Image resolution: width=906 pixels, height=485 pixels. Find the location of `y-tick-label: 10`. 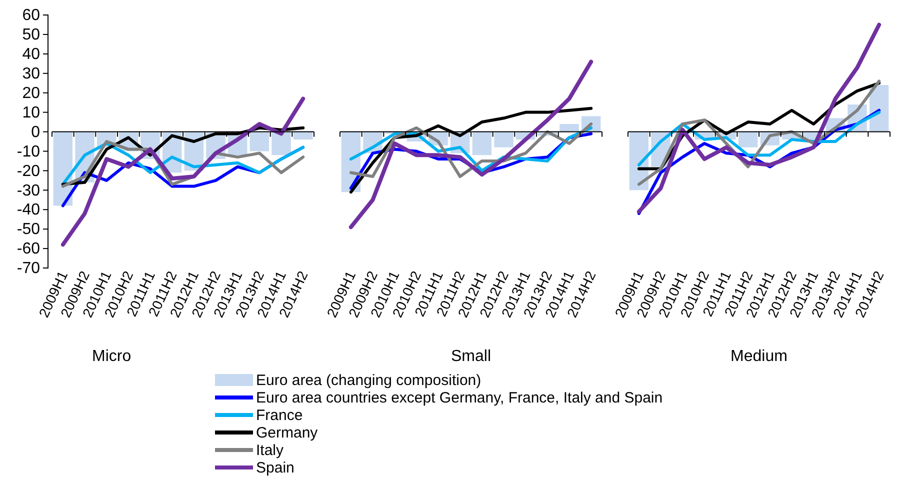

y-tick-label: 10 is located at coordinates (31, 113).